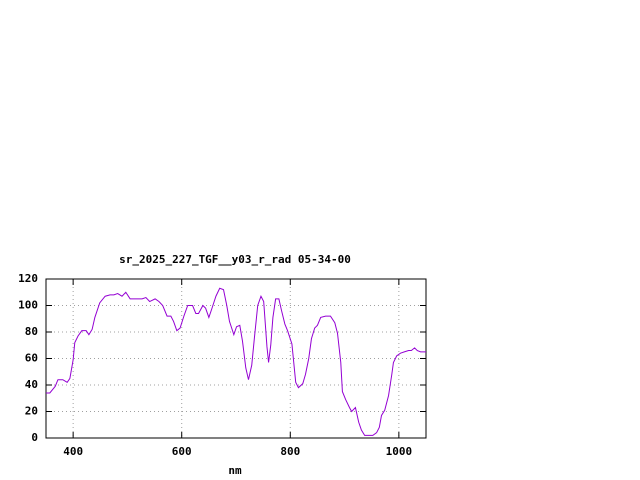 The image size is (640, 480). I want to click on y-tick-label: 80, so click(31, 331).